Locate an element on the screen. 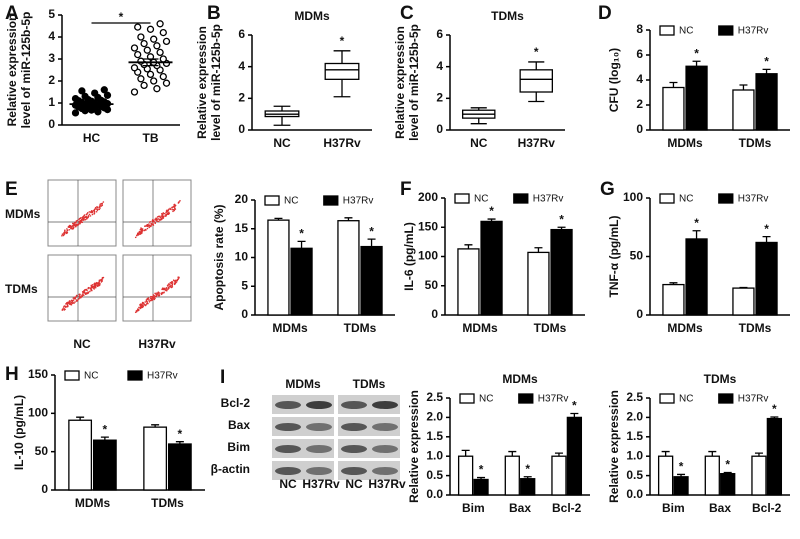  y-axis-label: Relative expression is located at coordinates (614, 446).